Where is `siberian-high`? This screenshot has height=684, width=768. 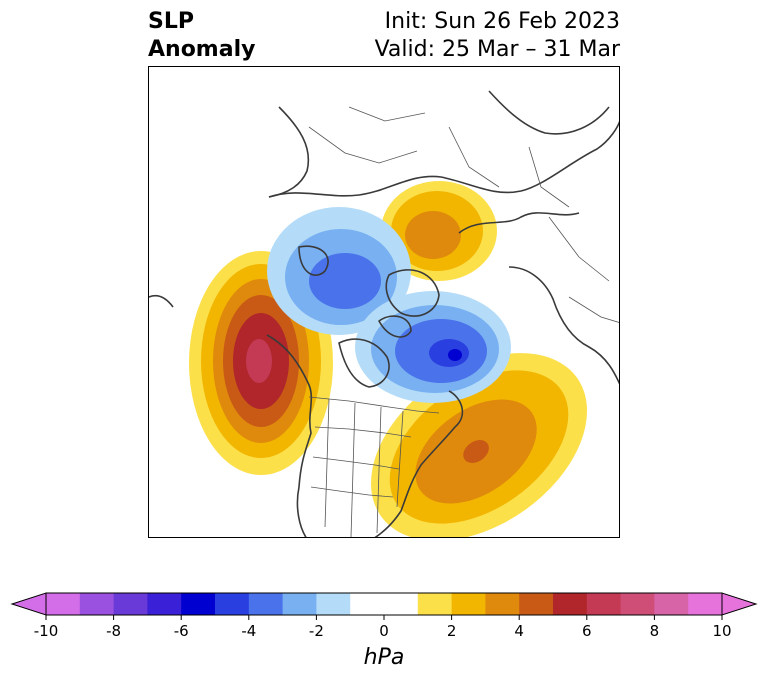 siberian-high is located at coordinates (439, 231).